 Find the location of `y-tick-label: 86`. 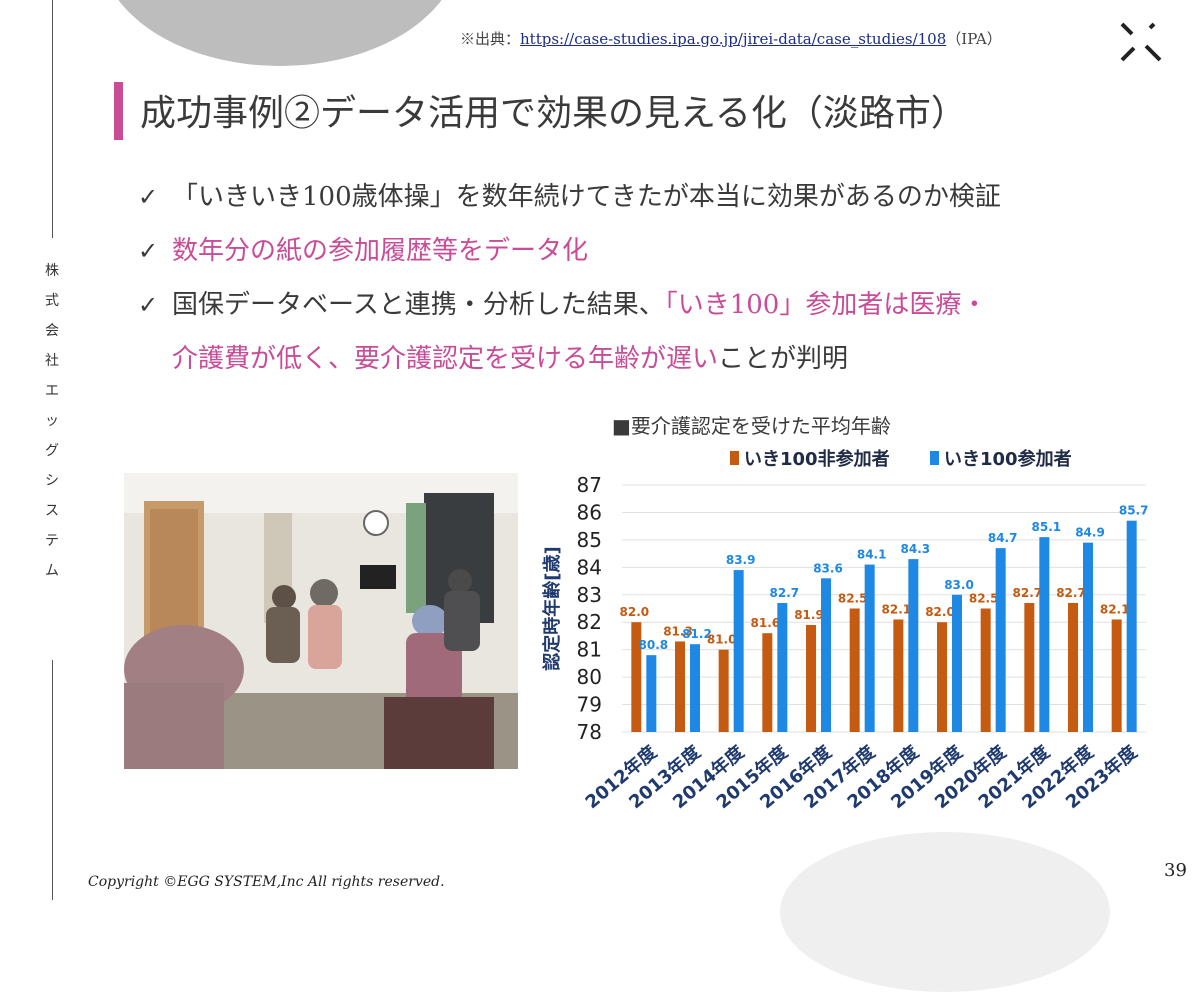

y-tick-label: 86 is located at coordinates (589, 512).